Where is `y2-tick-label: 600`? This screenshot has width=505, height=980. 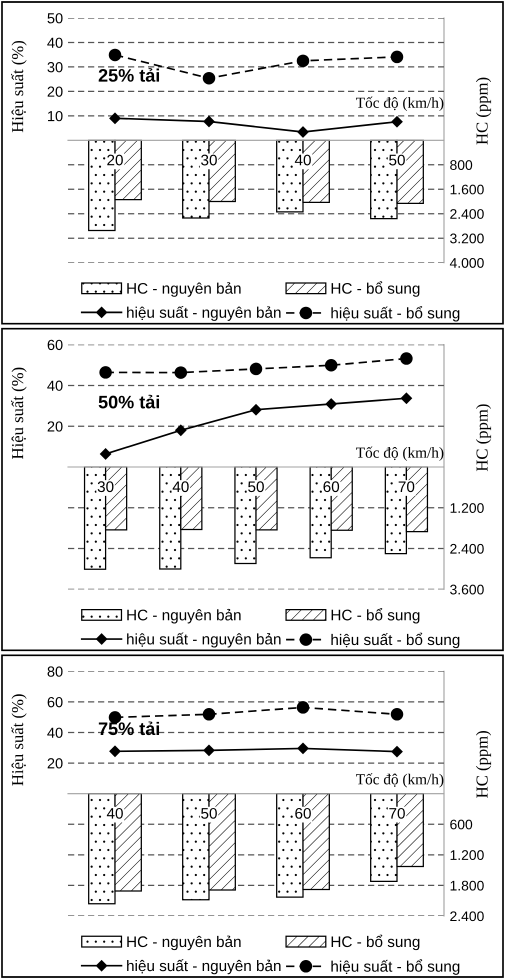
y2-tick-label: 600 is located at coordinates (461, 825).